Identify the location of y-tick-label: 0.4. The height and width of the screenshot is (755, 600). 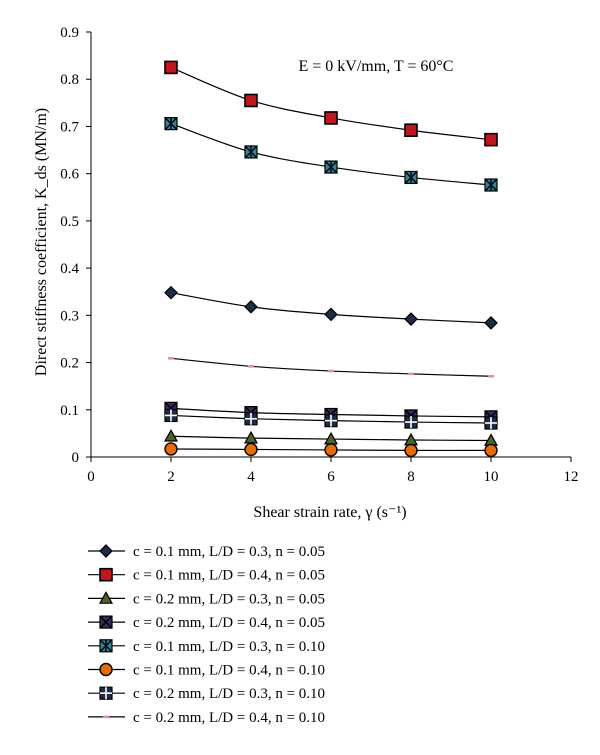
(69, 269).